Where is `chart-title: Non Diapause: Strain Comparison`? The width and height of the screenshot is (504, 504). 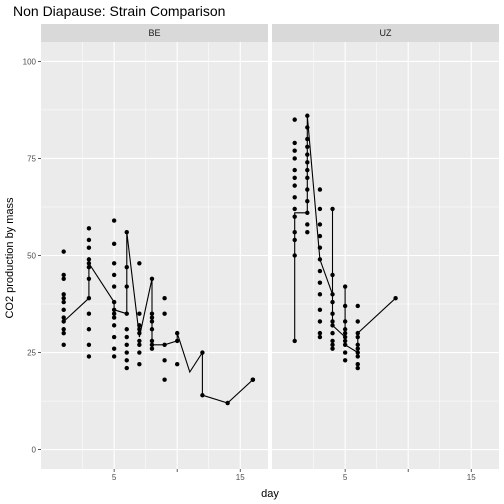 chart-title: Non Diapause: Strain Comparison is located at coordinates (119, 11).